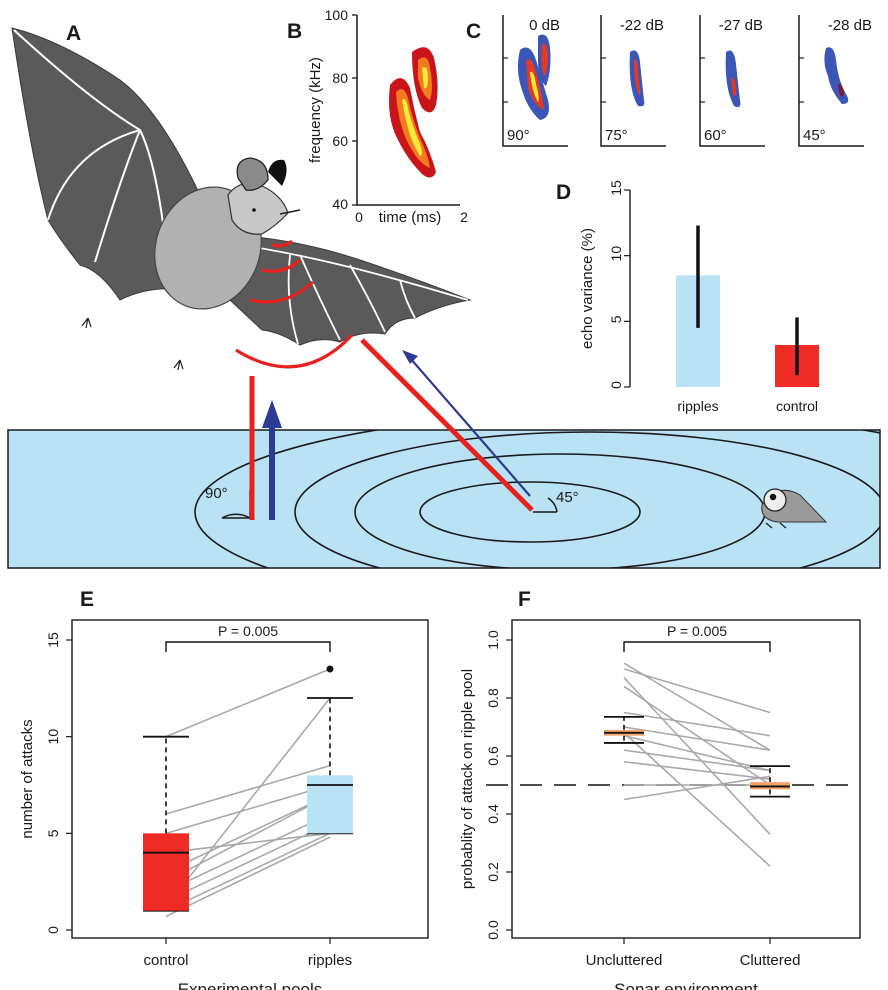 This screenshot has height=990, width=888. I want to click on x-tick-label: Uncluttered, so click(624, 960).